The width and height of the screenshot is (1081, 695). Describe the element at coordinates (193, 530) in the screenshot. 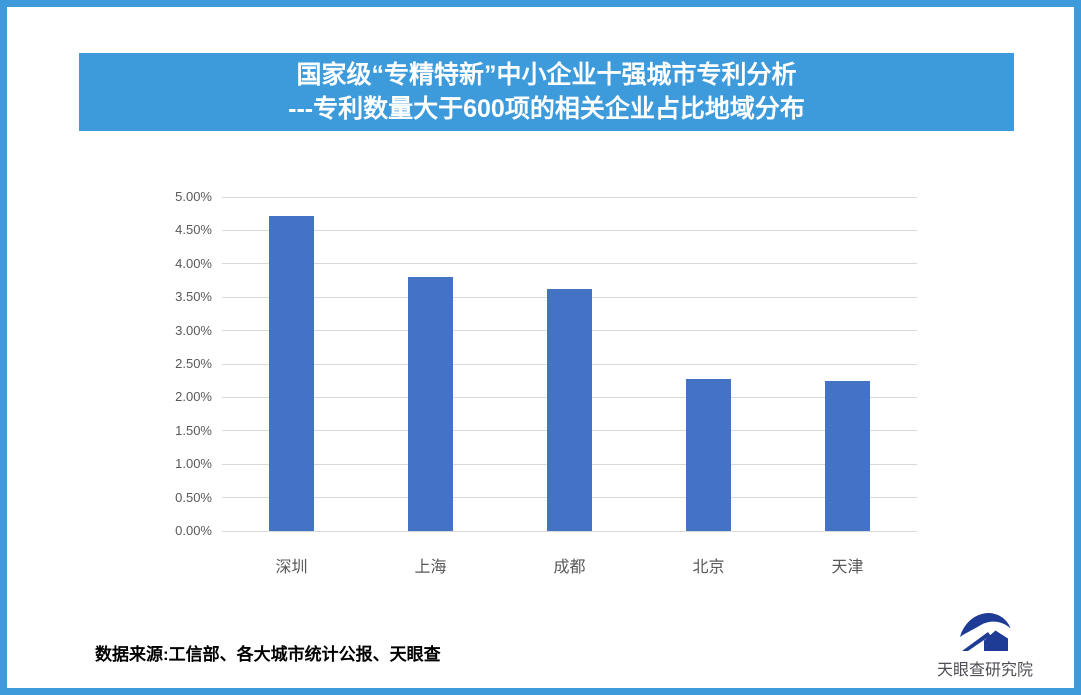

I see `y-axis-tick-label: 0.00%` at that location.